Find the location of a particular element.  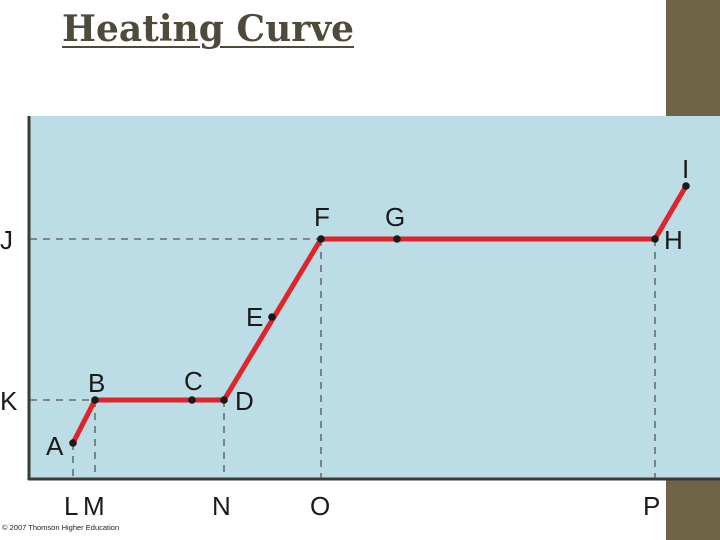

slide-title: Heating Curve is located at coordinates (208, 29).